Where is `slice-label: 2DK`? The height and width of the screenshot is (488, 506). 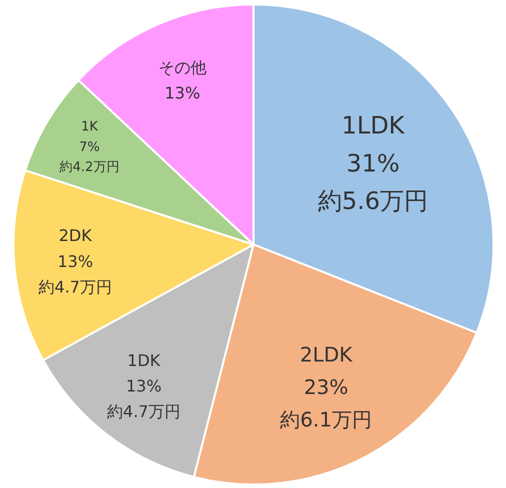
slice-label: 2DK is located at coordinates (75, 236).